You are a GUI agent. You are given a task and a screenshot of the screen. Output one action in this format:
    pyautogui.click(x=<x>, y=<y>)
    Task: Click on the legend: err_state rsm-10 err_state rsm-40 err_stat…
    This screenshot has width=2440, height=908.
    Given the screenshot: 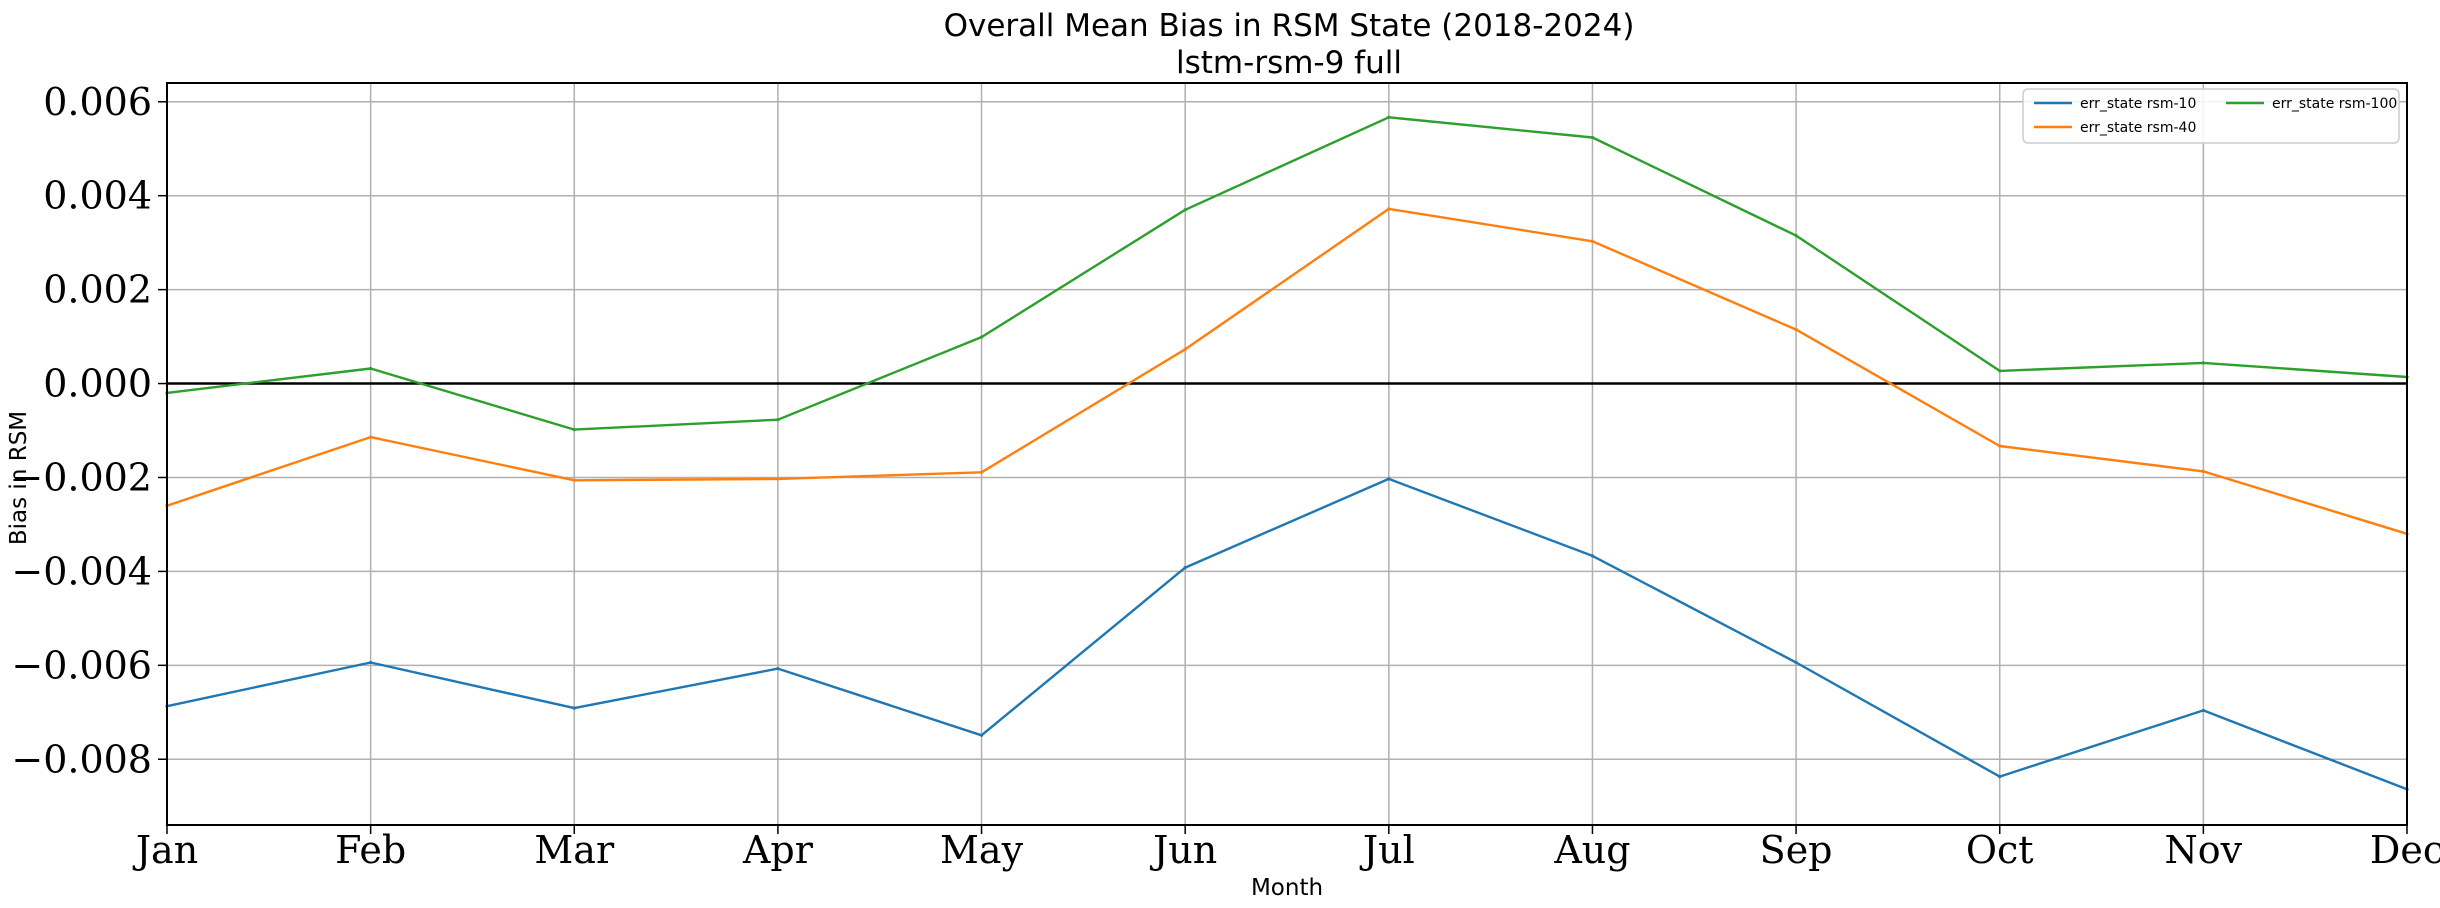 What is the action you would take?
    pyautogui.click(x=2211, y=116)
    